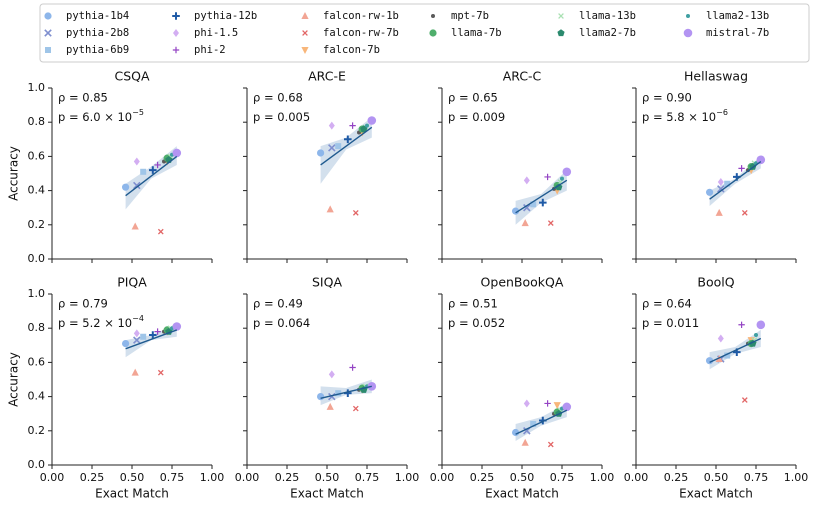 The image size is (830, 511). What do you see at coordinates (424, 33) in the screenshot?
I see `legend-box` at bounding box center [424, 33].